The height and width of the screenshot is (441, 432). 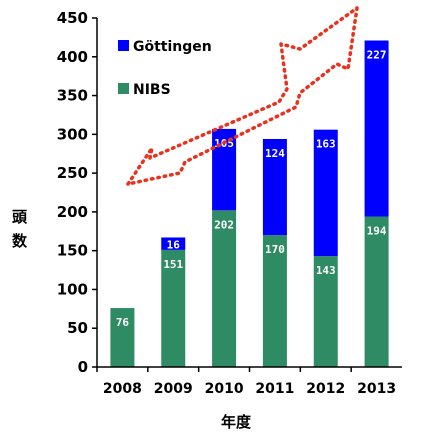 I want to click on bar-segment-gottingen-2009, so click(x=173, y=243).